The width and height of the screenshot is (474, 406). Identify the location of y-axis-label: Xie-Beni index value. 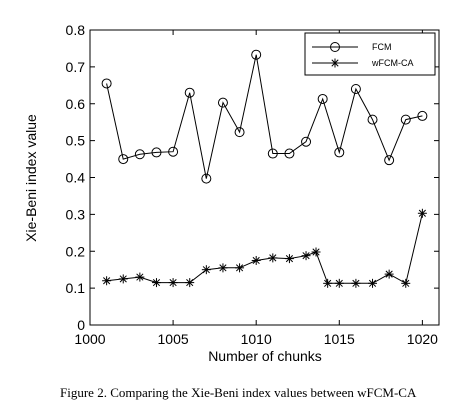
(31, 178).